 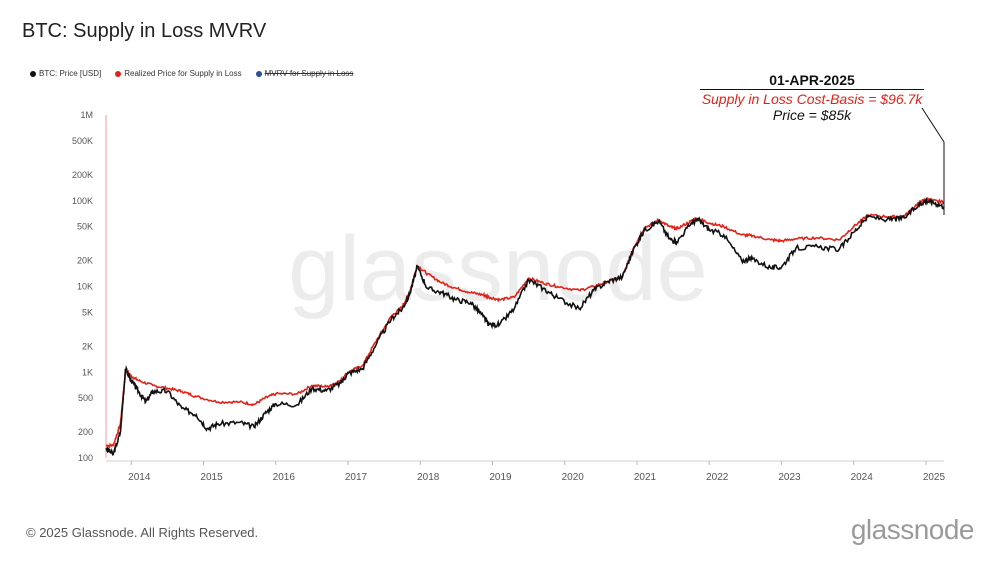 What do you see at coordinates (33, 73) in the screenshot?
I see `legend-dot-price-icon` at bounding box center [33, 73].